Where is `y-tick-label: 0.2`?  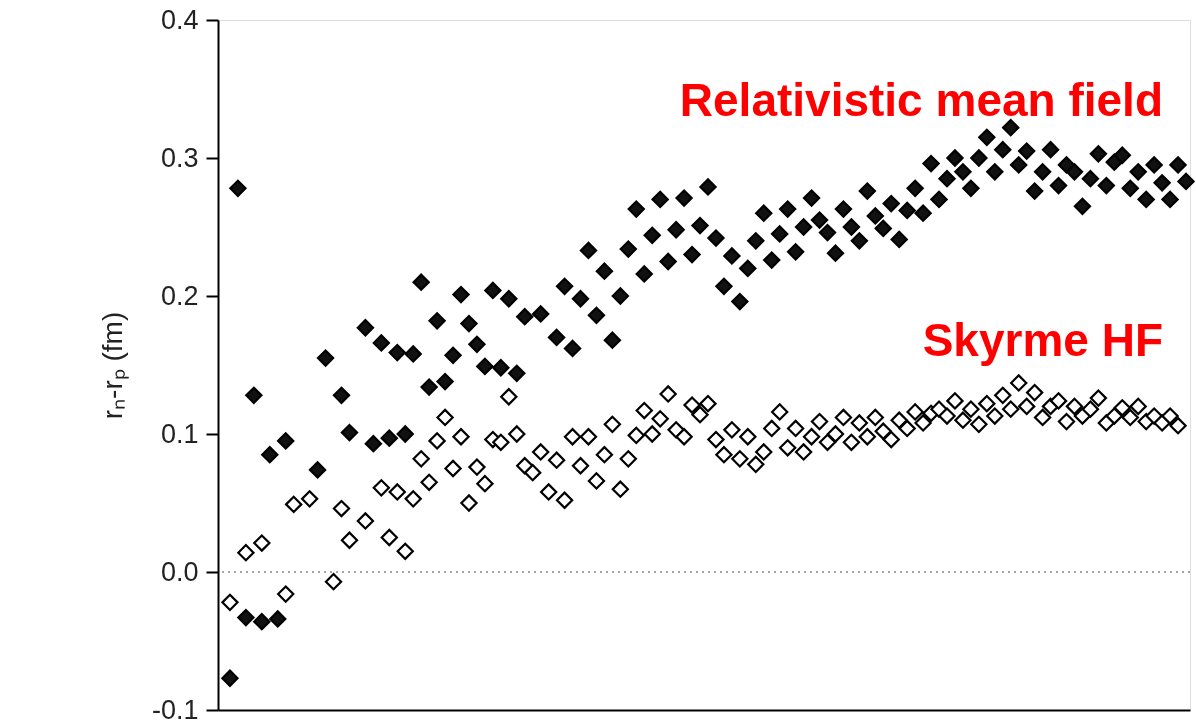
y-tick-label: 0.2 is located at coordinates (179, 295).